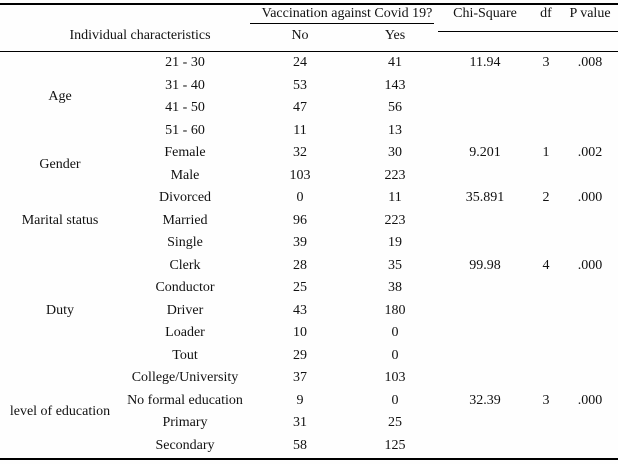 The width and height of the screenshot is (618, 464). I want to click on yes-value-cell: 125, so click(395, 445).